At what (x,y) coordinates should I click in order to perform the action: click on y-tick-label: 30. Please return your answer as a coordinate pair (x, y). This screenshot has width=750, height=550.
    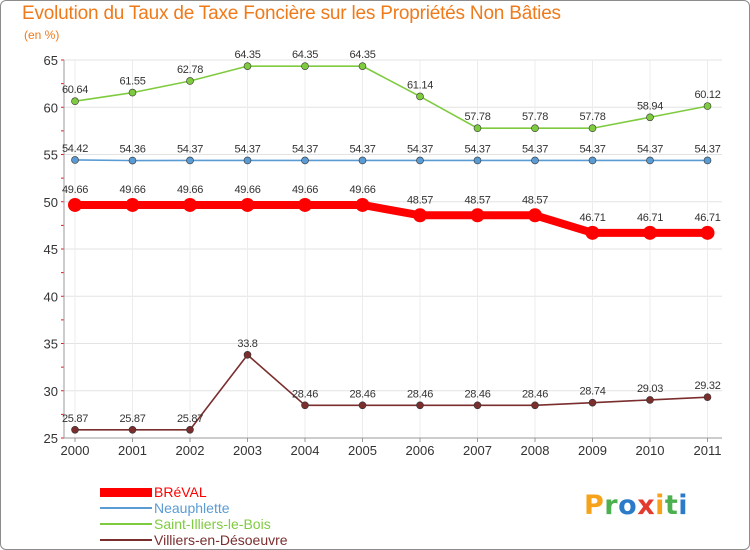
    Looking at the image, I should click on (51, 391).